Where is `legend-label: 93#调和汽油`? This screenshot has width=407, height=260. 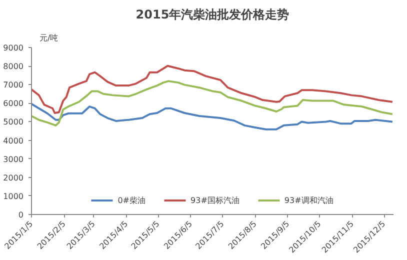
legend-label: 93#调和汽油 is located at coordinates (309, 200).